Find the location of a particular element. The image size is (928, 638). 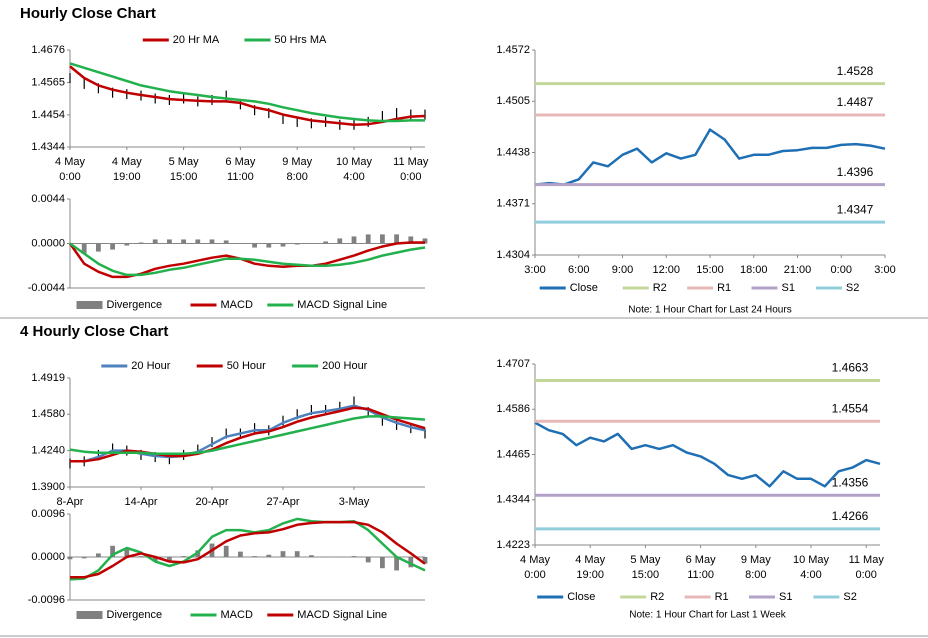

section-title: 4 Hourly Close Chart is located at coordinates (94, 331).